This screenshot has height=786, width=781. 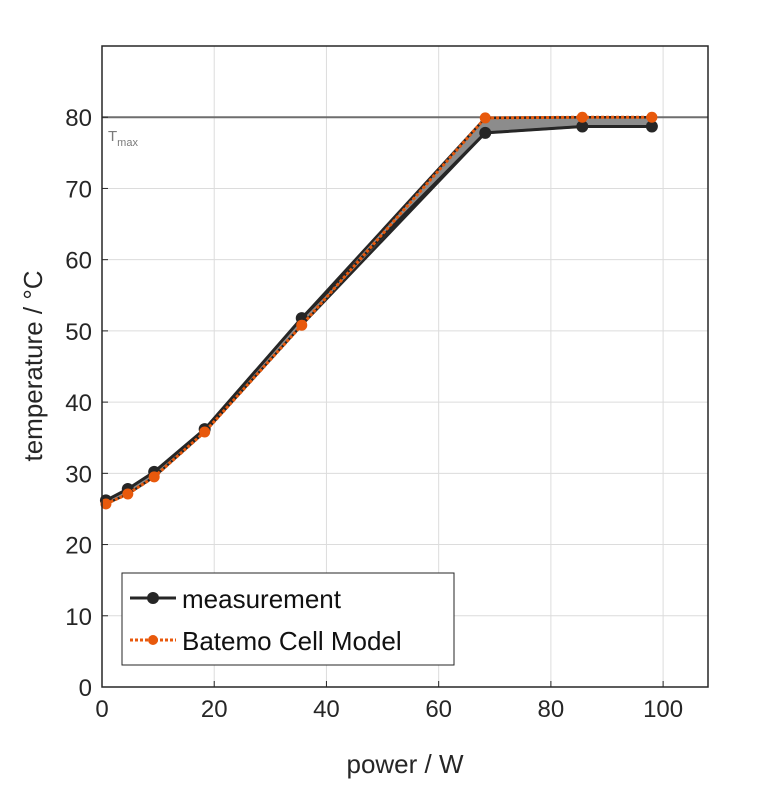 I want to click on x-axis-label: power / W, so click(x=404, y=764).